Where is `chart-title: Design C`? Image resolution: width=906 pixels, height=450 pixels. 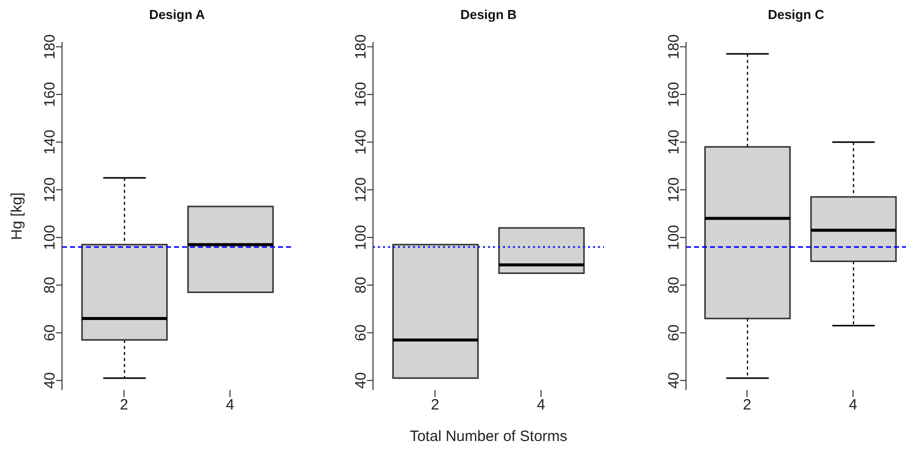
chart-title: Design C is located at coordinates (796, 15).